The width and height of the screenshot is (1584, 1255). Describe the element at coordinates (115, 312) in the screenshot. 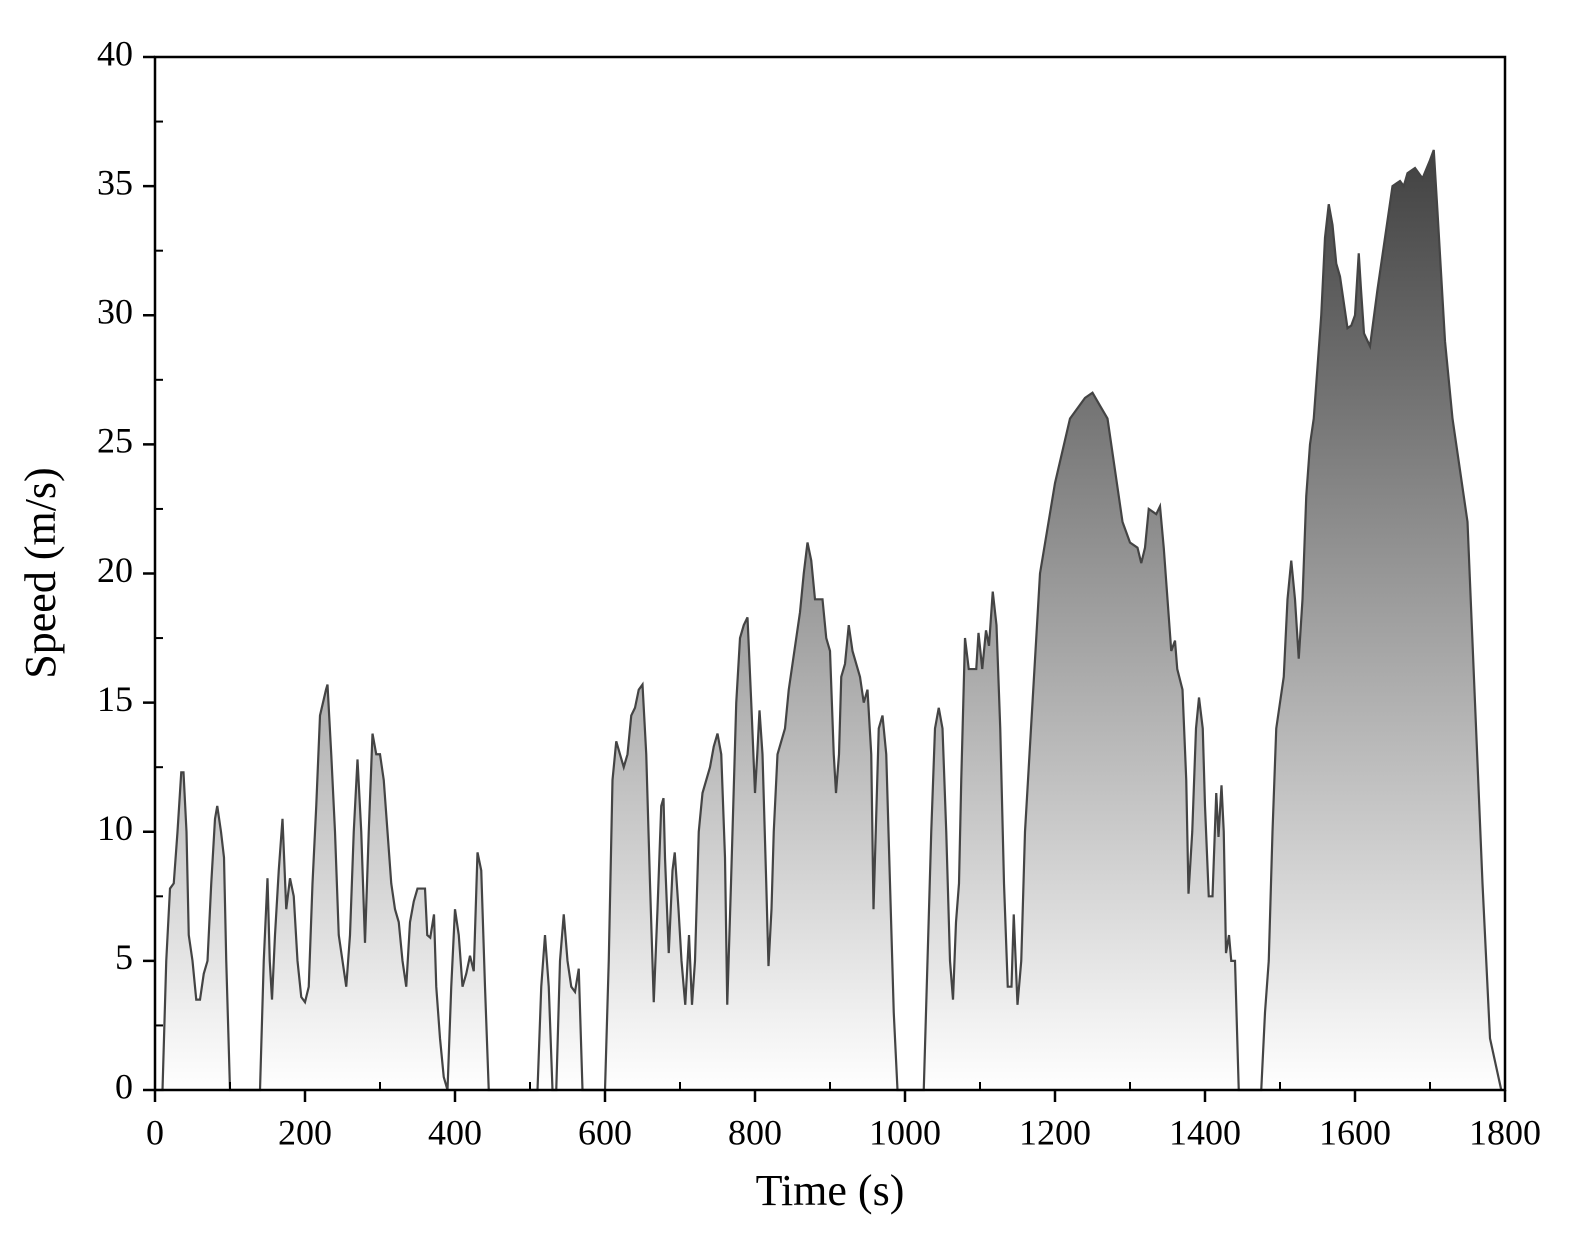

I see `y-tick-label: 30` at that location.